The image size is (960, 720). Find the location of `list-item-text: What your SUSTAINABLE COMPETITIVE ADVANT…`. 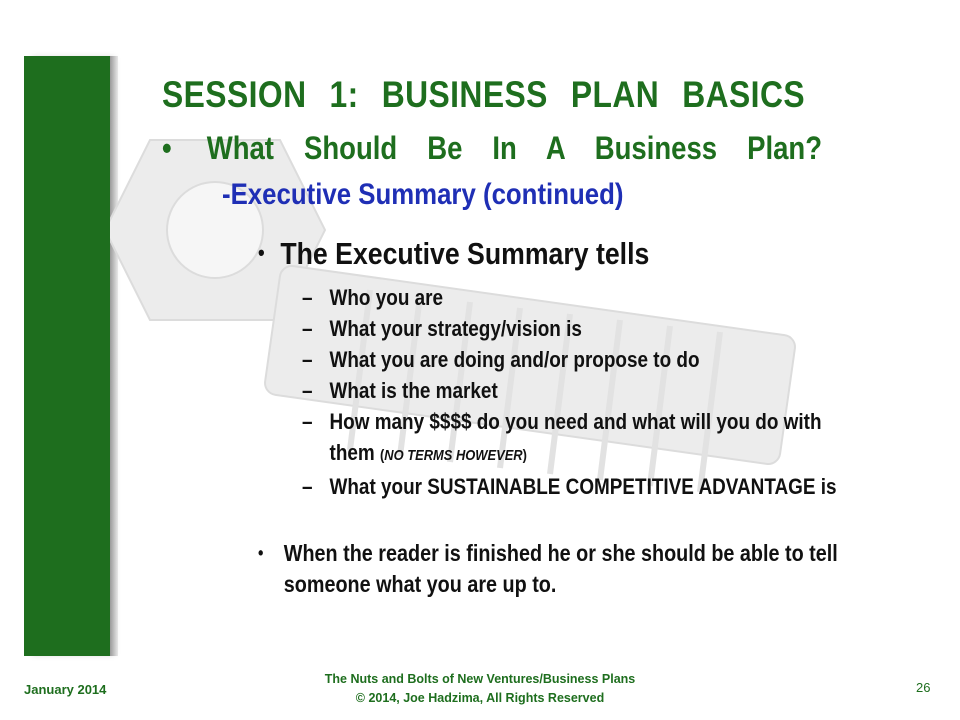

list-item-text: What your SUSTAINABLE COMPETITIVE ADVANT… is located at coordinates (583, 486).